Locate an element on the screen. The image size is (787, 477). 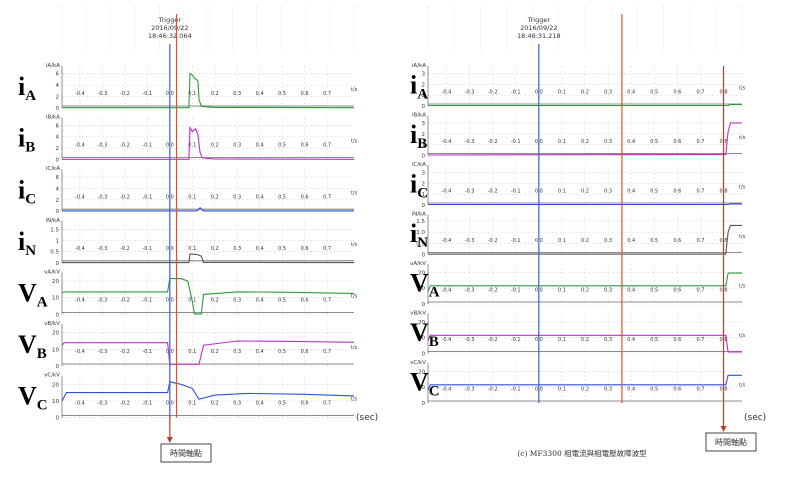
channel-label: VA is located at coordinates (425, 285).